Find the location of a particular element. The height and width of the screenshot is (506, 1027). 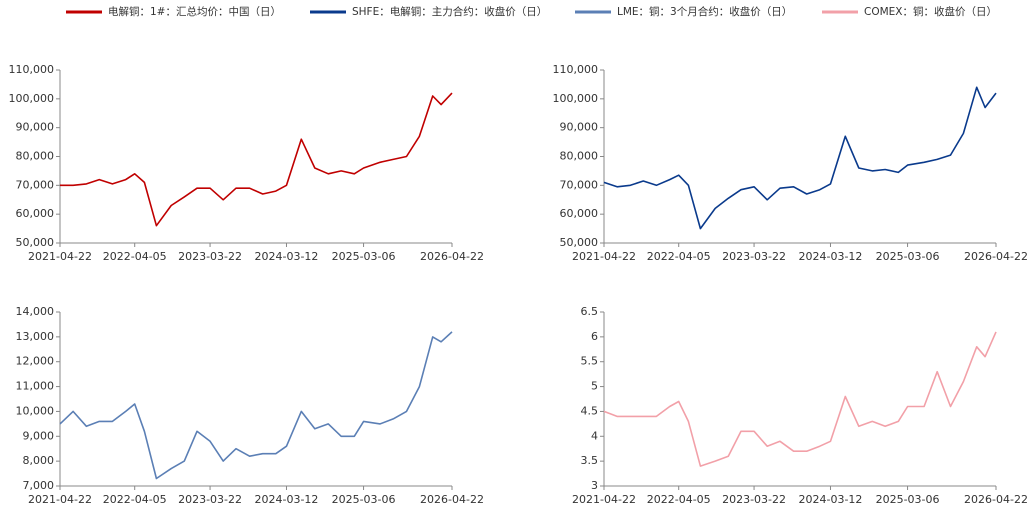

y-tick-label: 11,000 is located at coordinates (35, 386).